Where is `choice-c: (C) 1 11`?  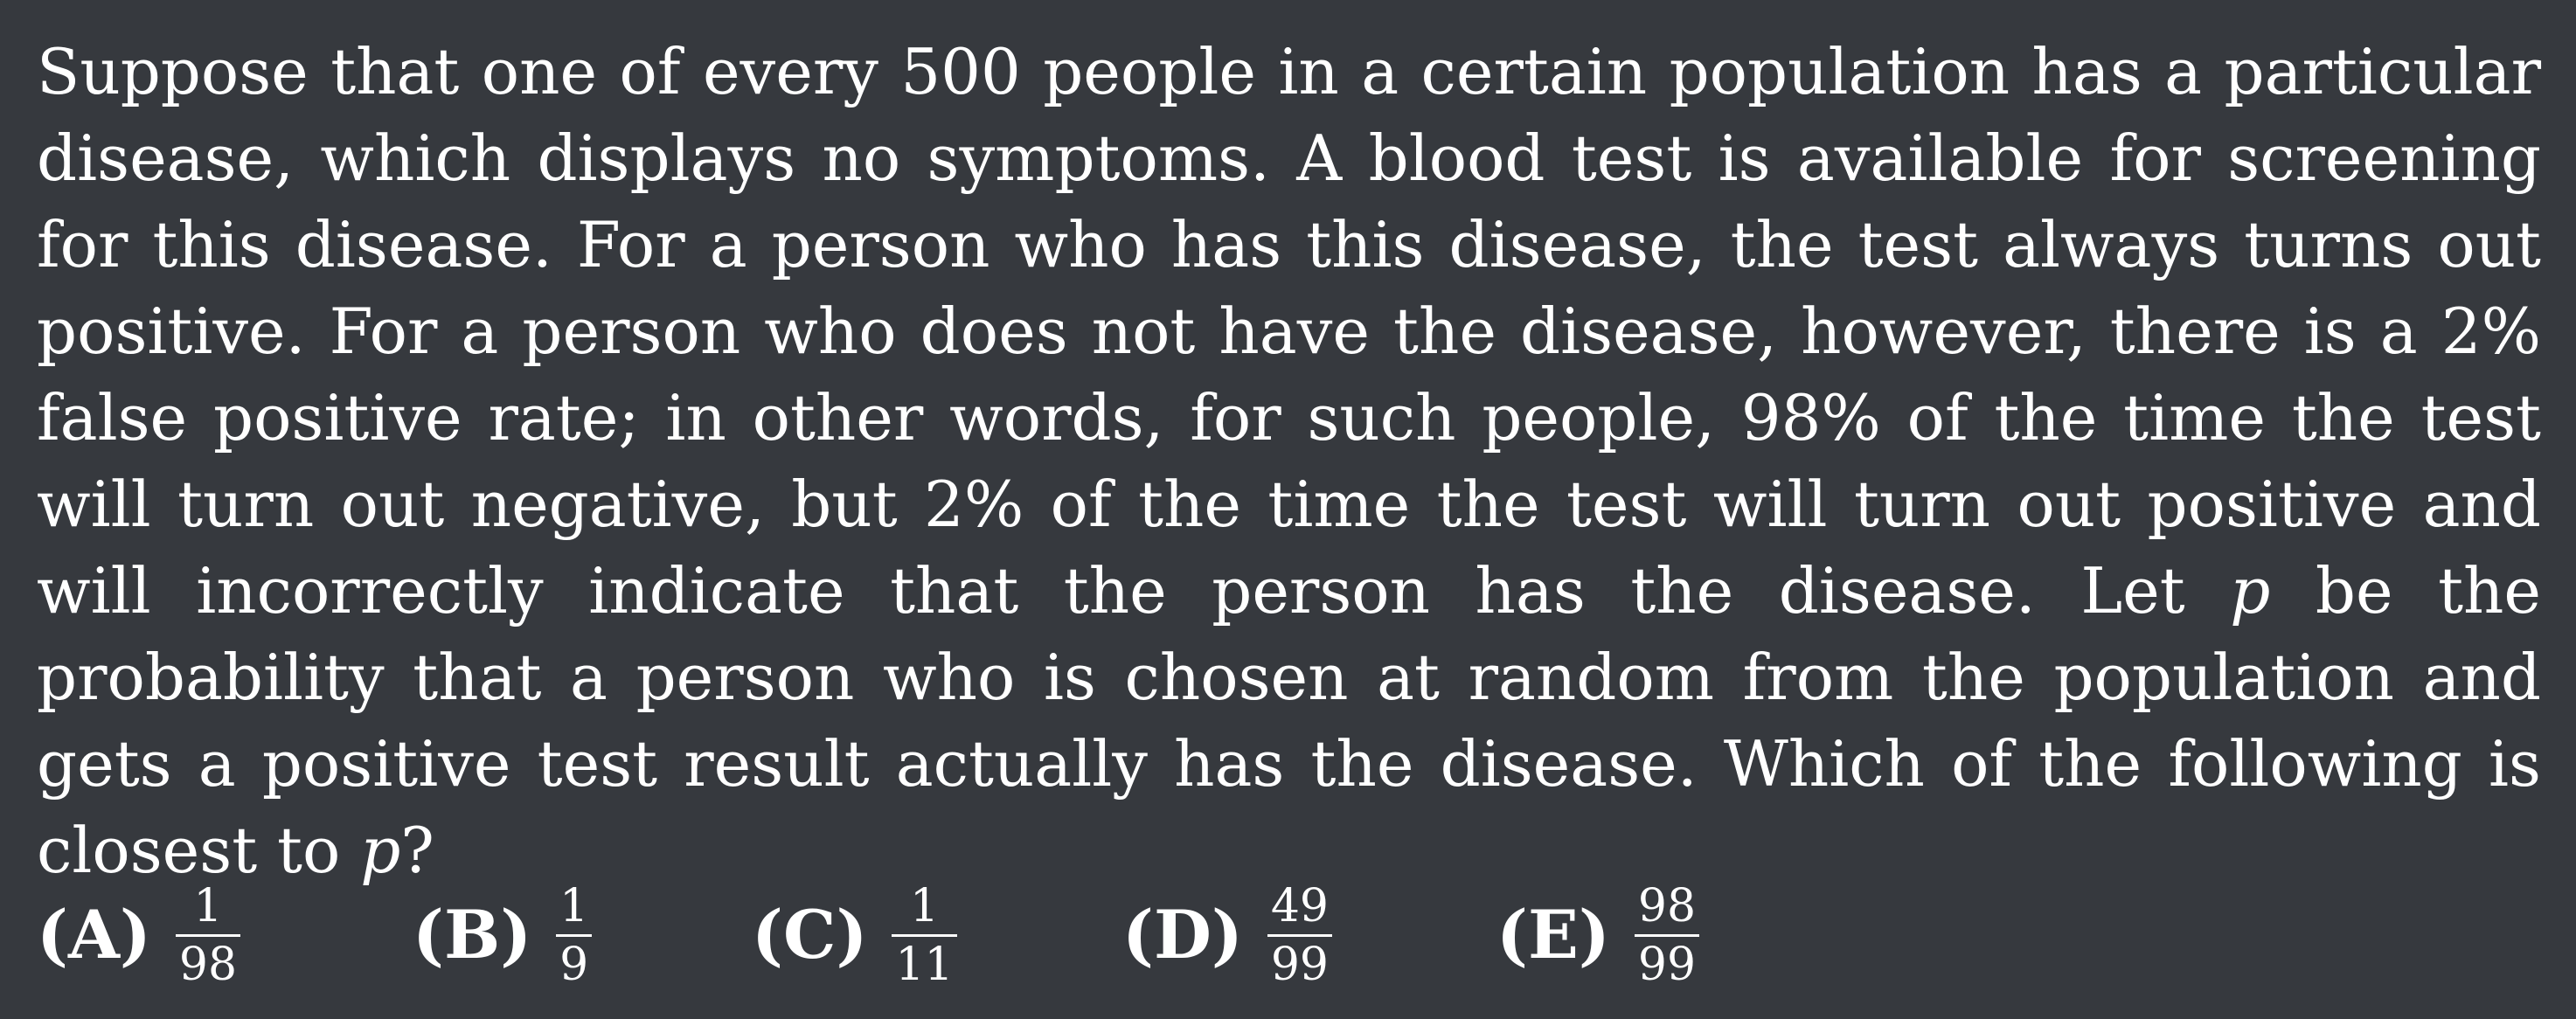
choice-c: (C) 1 11 is located at coordinates (854, 935).